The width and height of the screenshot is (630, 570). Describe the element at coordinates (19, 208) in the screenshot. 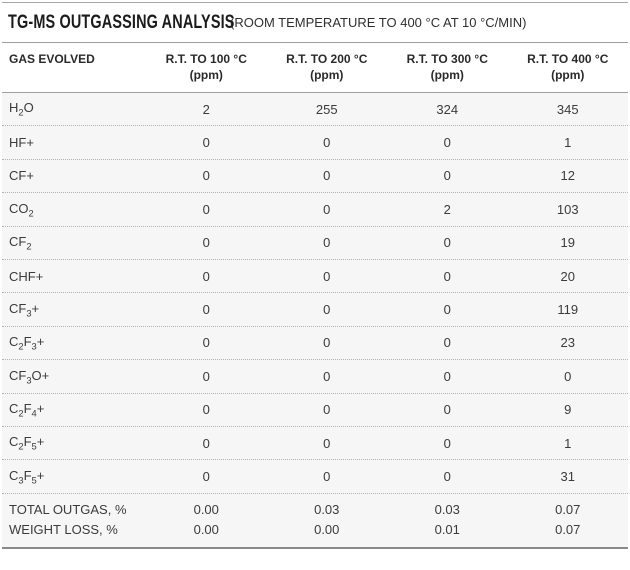

I see `gas-text: CO` at that location.